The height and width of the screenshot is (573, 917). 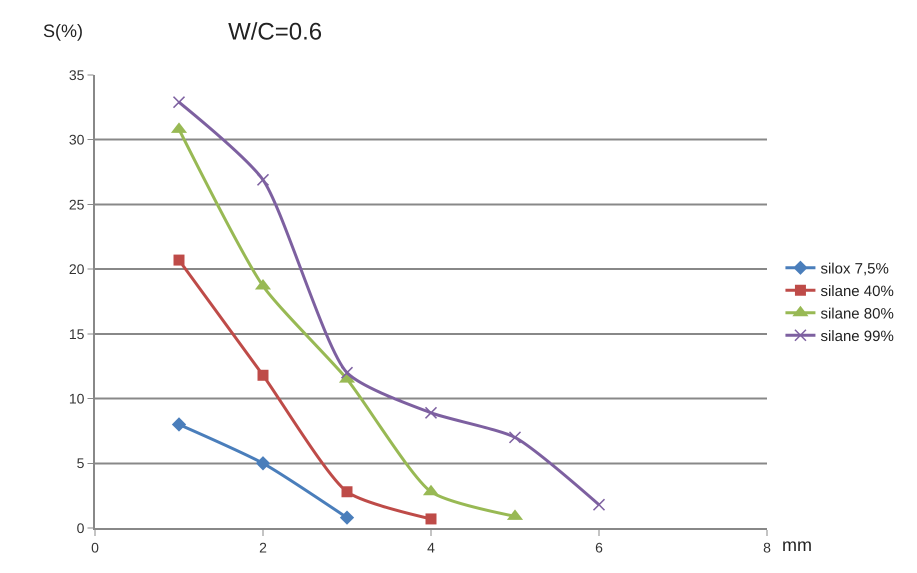 What do you see at coordinates (63, 31) in the screenshot?
I see `y-axis-title: S(%)` at bounding box center [63, 31].